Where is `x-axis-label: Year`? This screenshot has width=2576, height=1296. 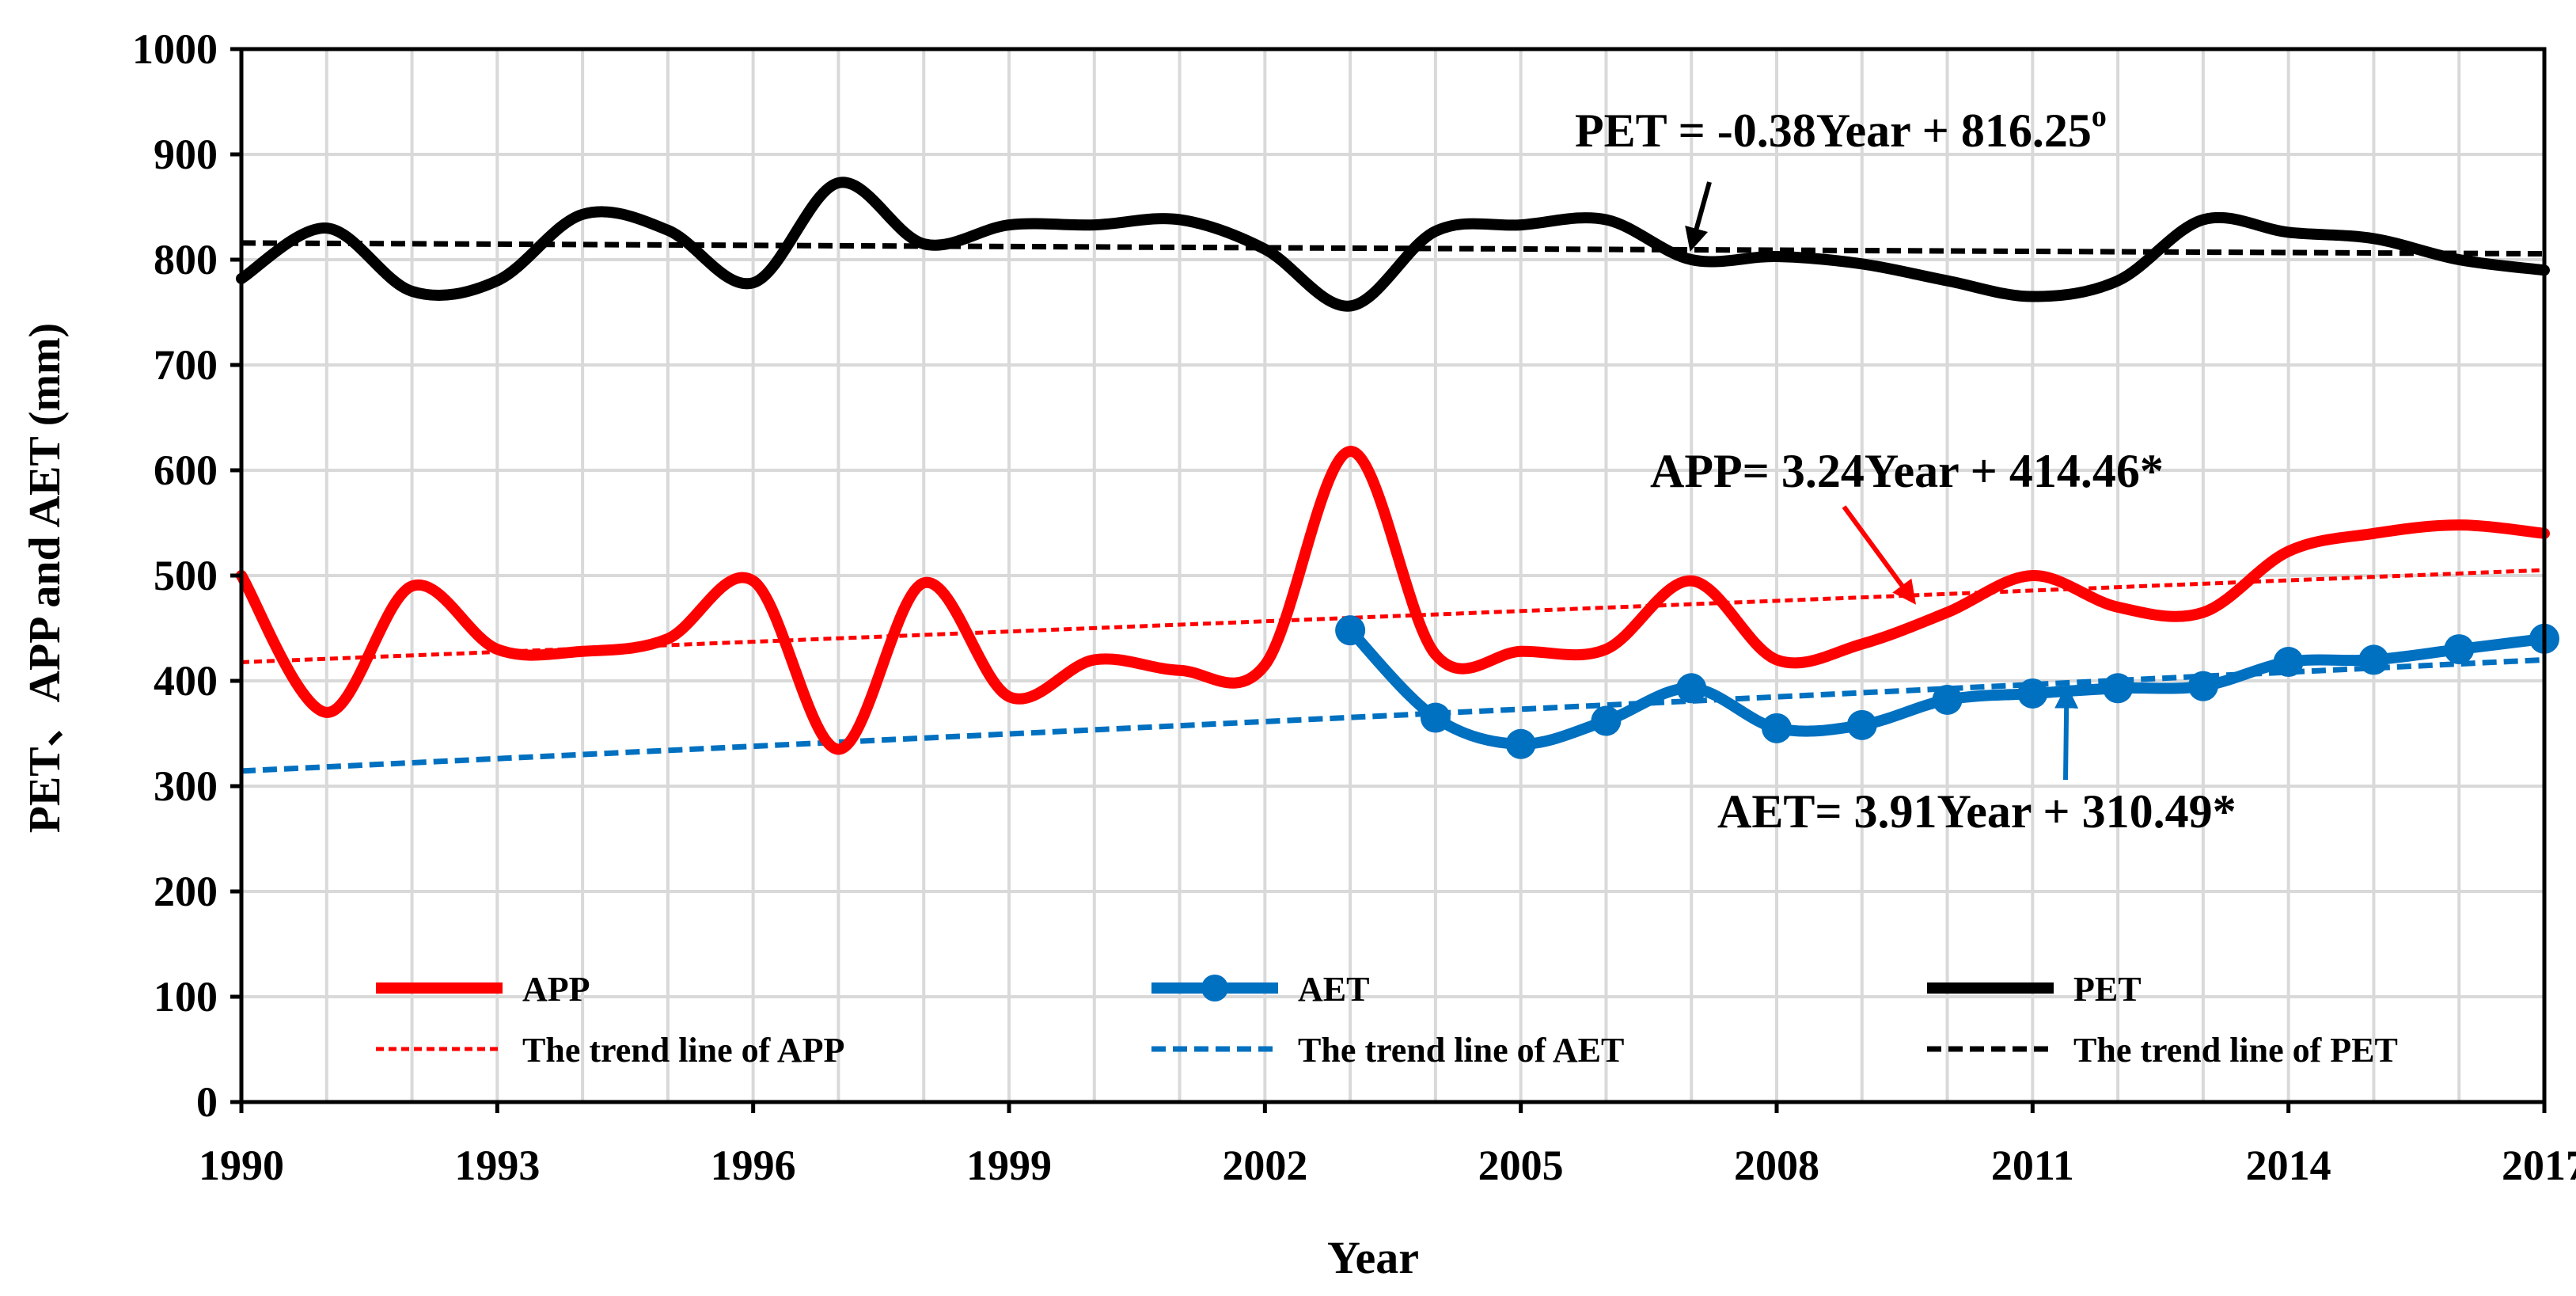
x-axis-label: Year is located at coordinates (1373, 1257).